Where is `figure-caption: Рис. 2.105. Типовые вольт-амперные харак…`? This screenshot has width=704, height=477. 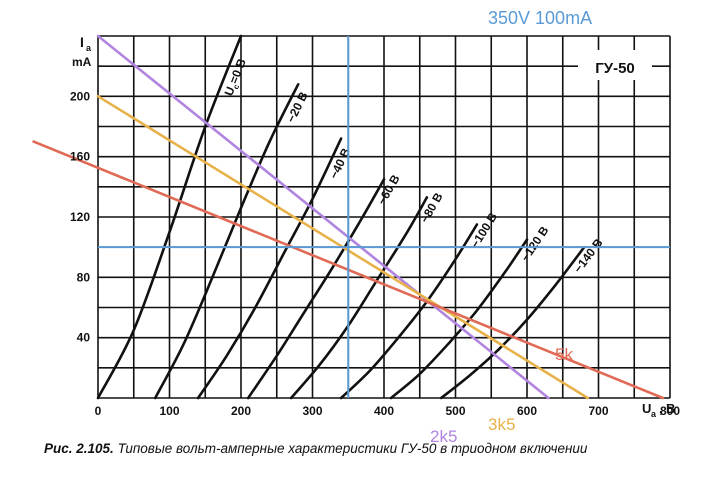
figure-caption: Рис. 2.105. Типовые вольт-амперные харак… is located at coordinates (369, 448).